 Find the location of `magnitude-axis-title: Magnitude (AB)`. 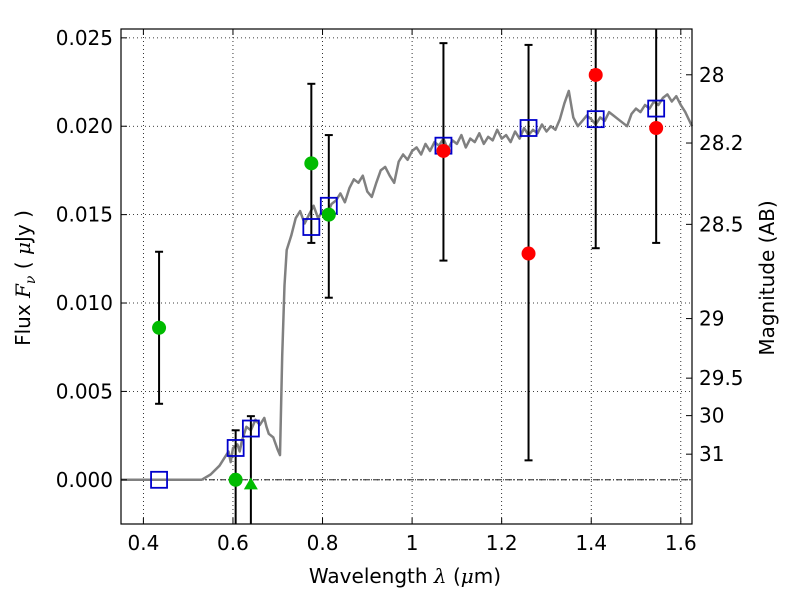

magnitude-axis-title: Magnitude (AB) is located at coordinates (767, 277).